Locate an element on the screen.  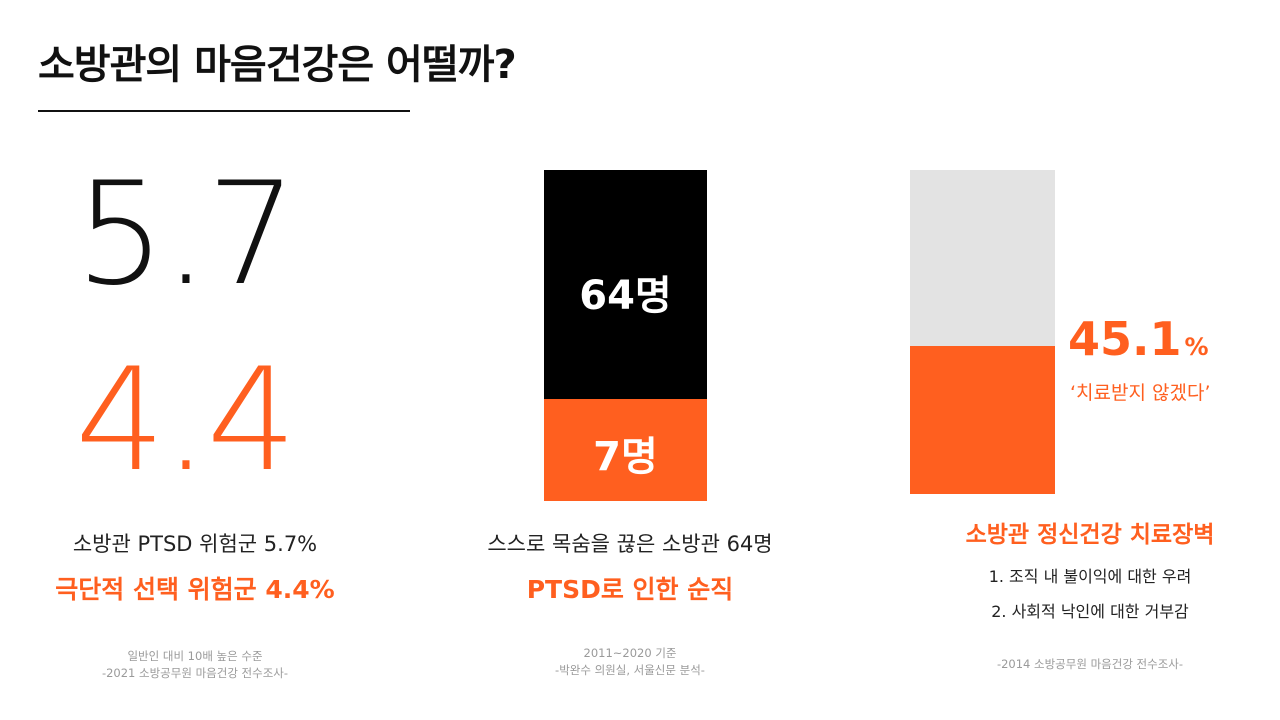
left-note-line1: 일반인 대비 10배 높은 수준 is located at coordinates (195, 656).